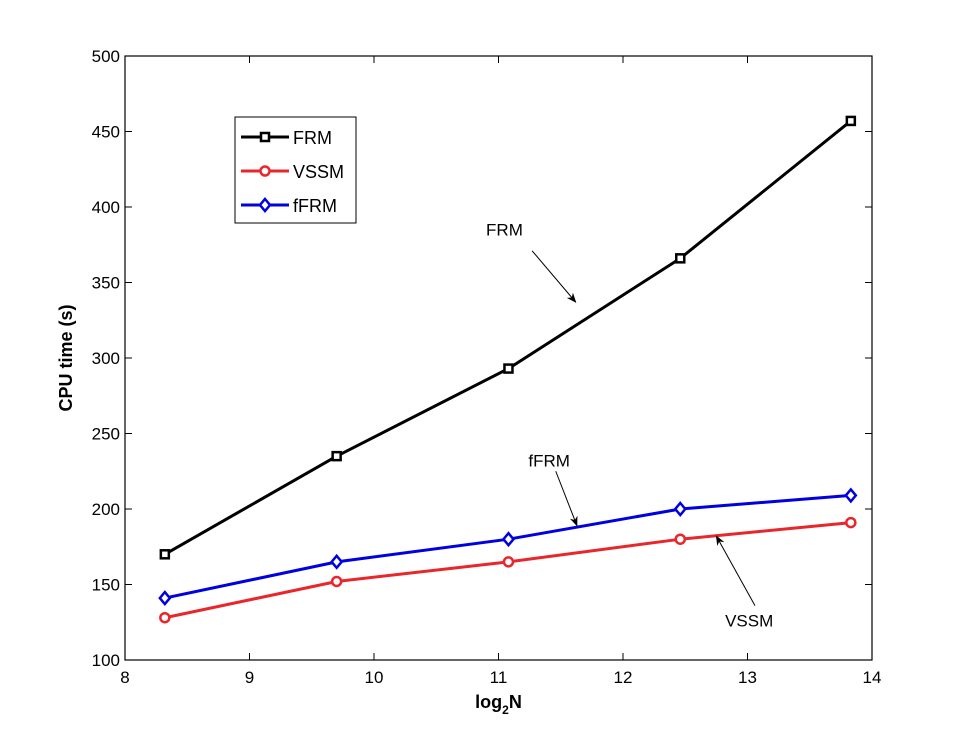 The width and height of the screenshot is (963, 743). Describe the element at coordinates (106, 207) in the screenshot. I see `y-tick-label: 400` at that location.